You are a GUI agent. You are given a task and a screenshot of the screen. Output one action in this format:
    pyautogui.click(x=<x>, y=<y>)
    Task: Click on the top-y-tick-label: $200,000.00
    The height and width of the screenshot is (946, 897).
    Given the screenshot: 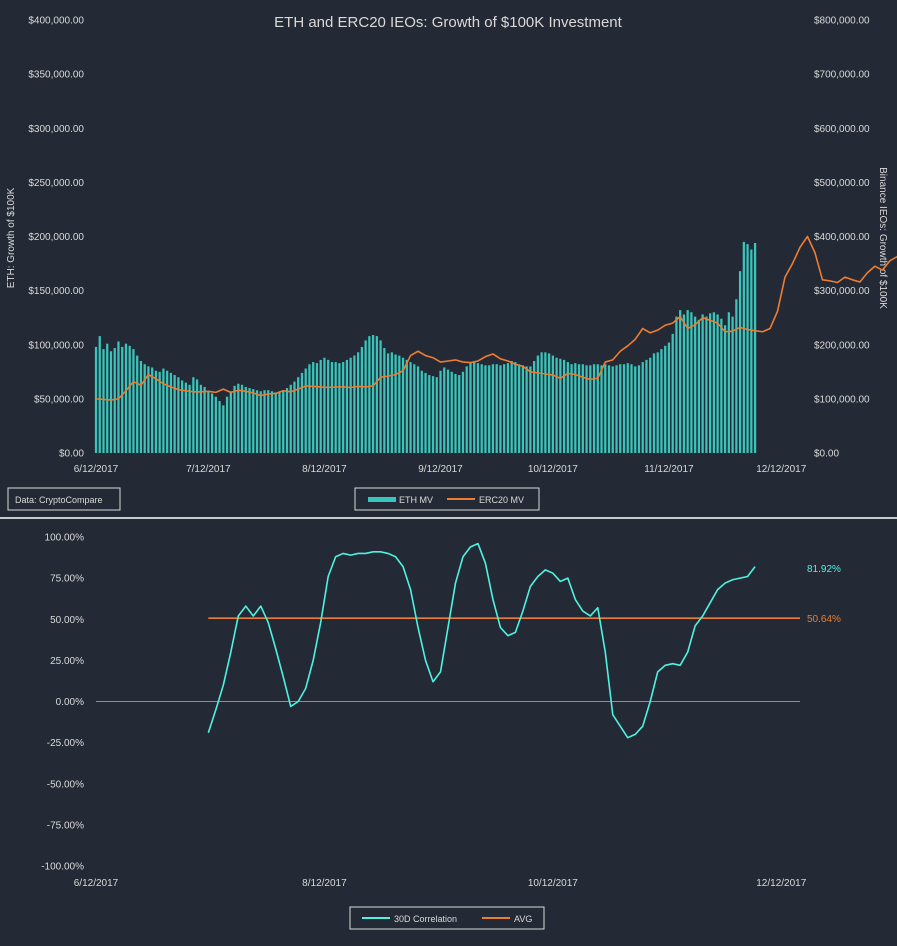 What is the action you would take?
    pyautogui.click(x=56, y=237)
    